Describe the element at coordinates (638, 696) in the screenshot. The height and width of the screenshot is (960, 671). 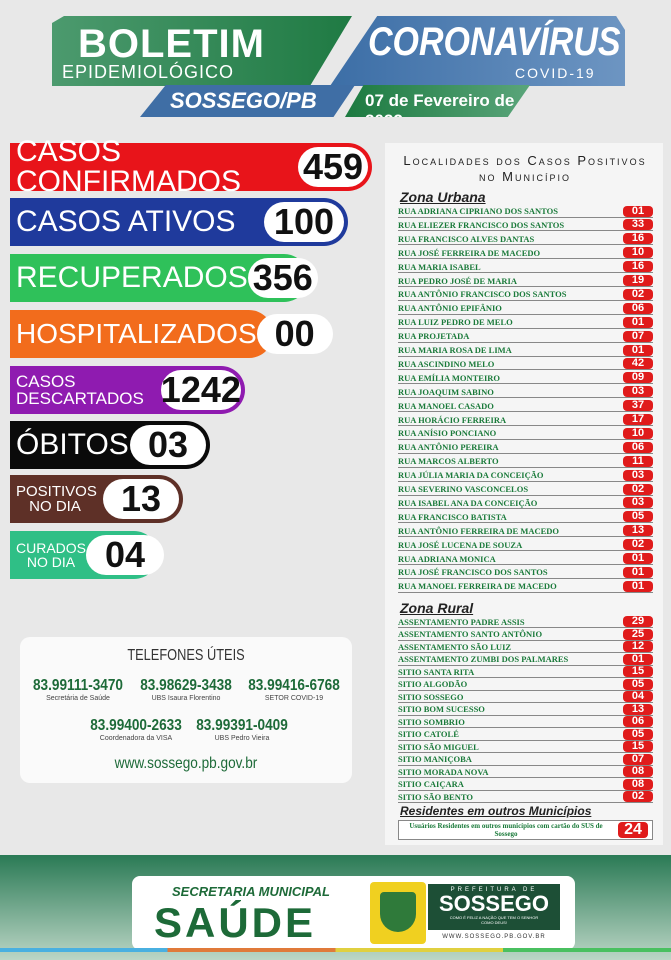
I see `location-count: 04` at that location.